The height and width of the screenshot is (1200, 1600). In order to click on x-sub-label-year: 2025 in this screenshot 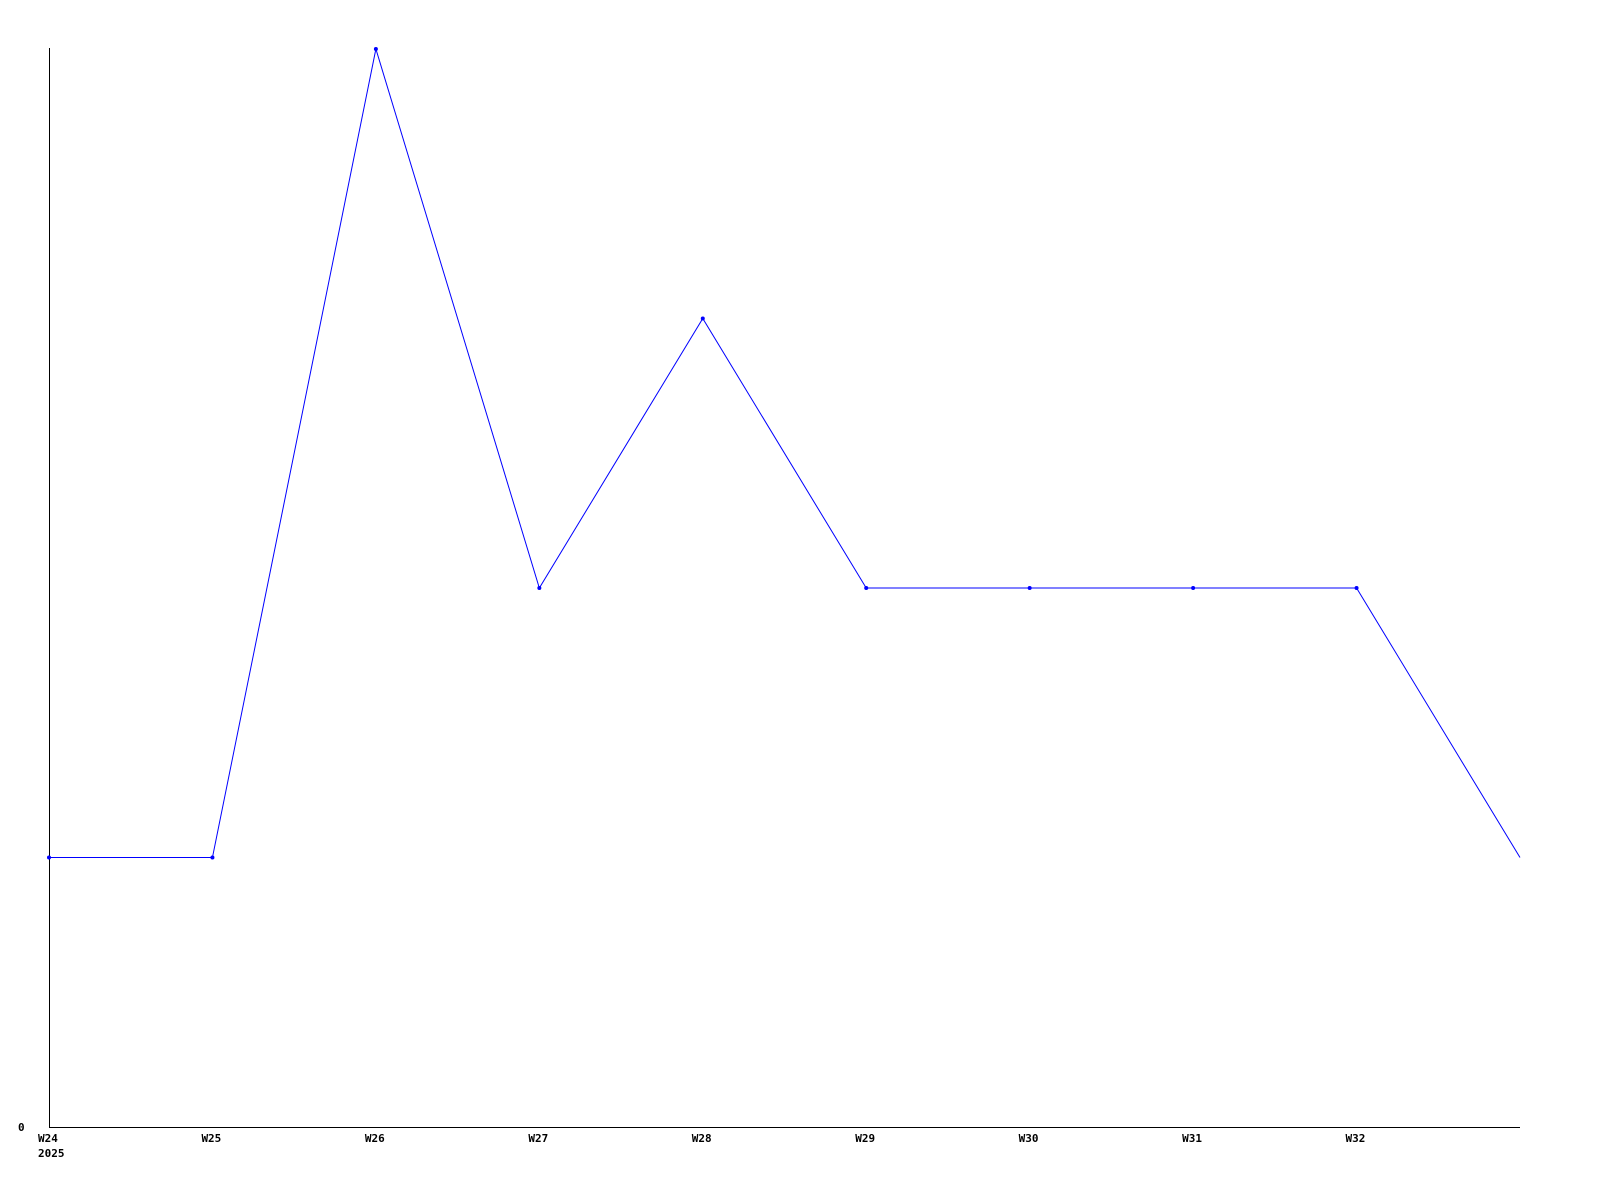, I will do `click(51, 1153)`.